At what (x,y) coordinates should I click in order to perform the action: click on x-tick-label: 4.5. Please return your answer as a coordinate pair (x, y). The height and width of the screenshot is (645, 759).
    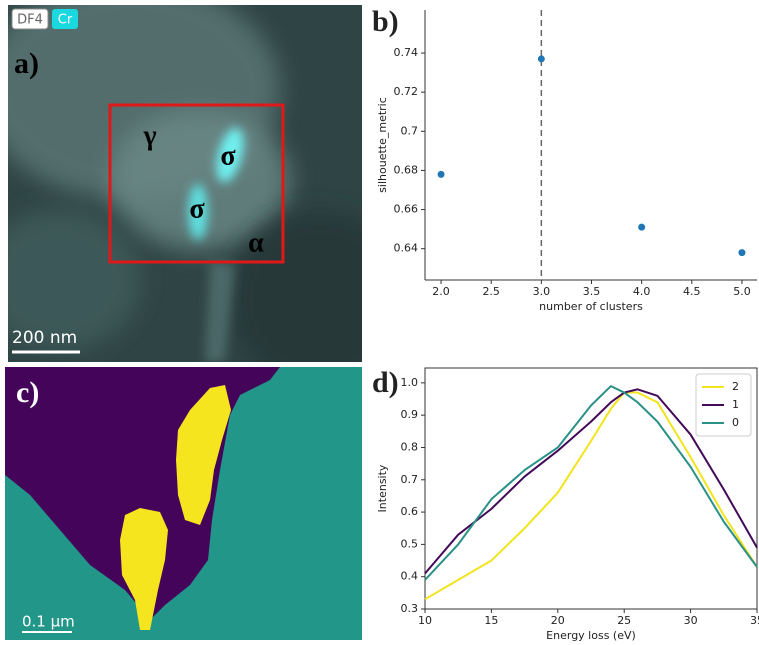
    Looking at the image, I should click on (692, 291).